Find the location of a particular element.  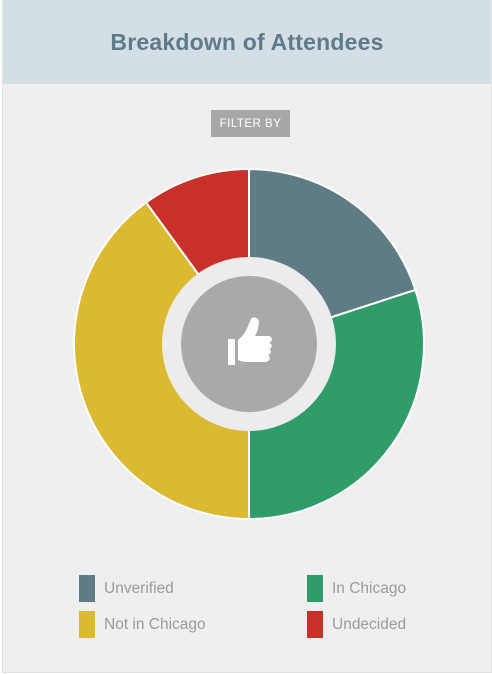

thumbs-up-icon is located at coordinates (250, 341).